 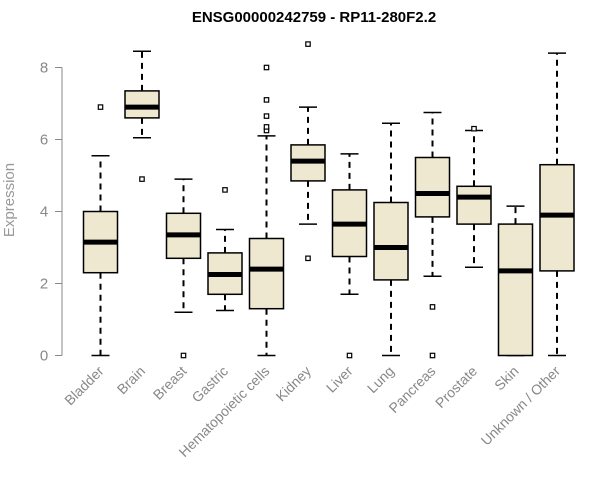 What do you see at coordinates (51, 212) in the screenshot?
I see `y-axis: 0 2 4 6 8` at bounding box center [51, 212].